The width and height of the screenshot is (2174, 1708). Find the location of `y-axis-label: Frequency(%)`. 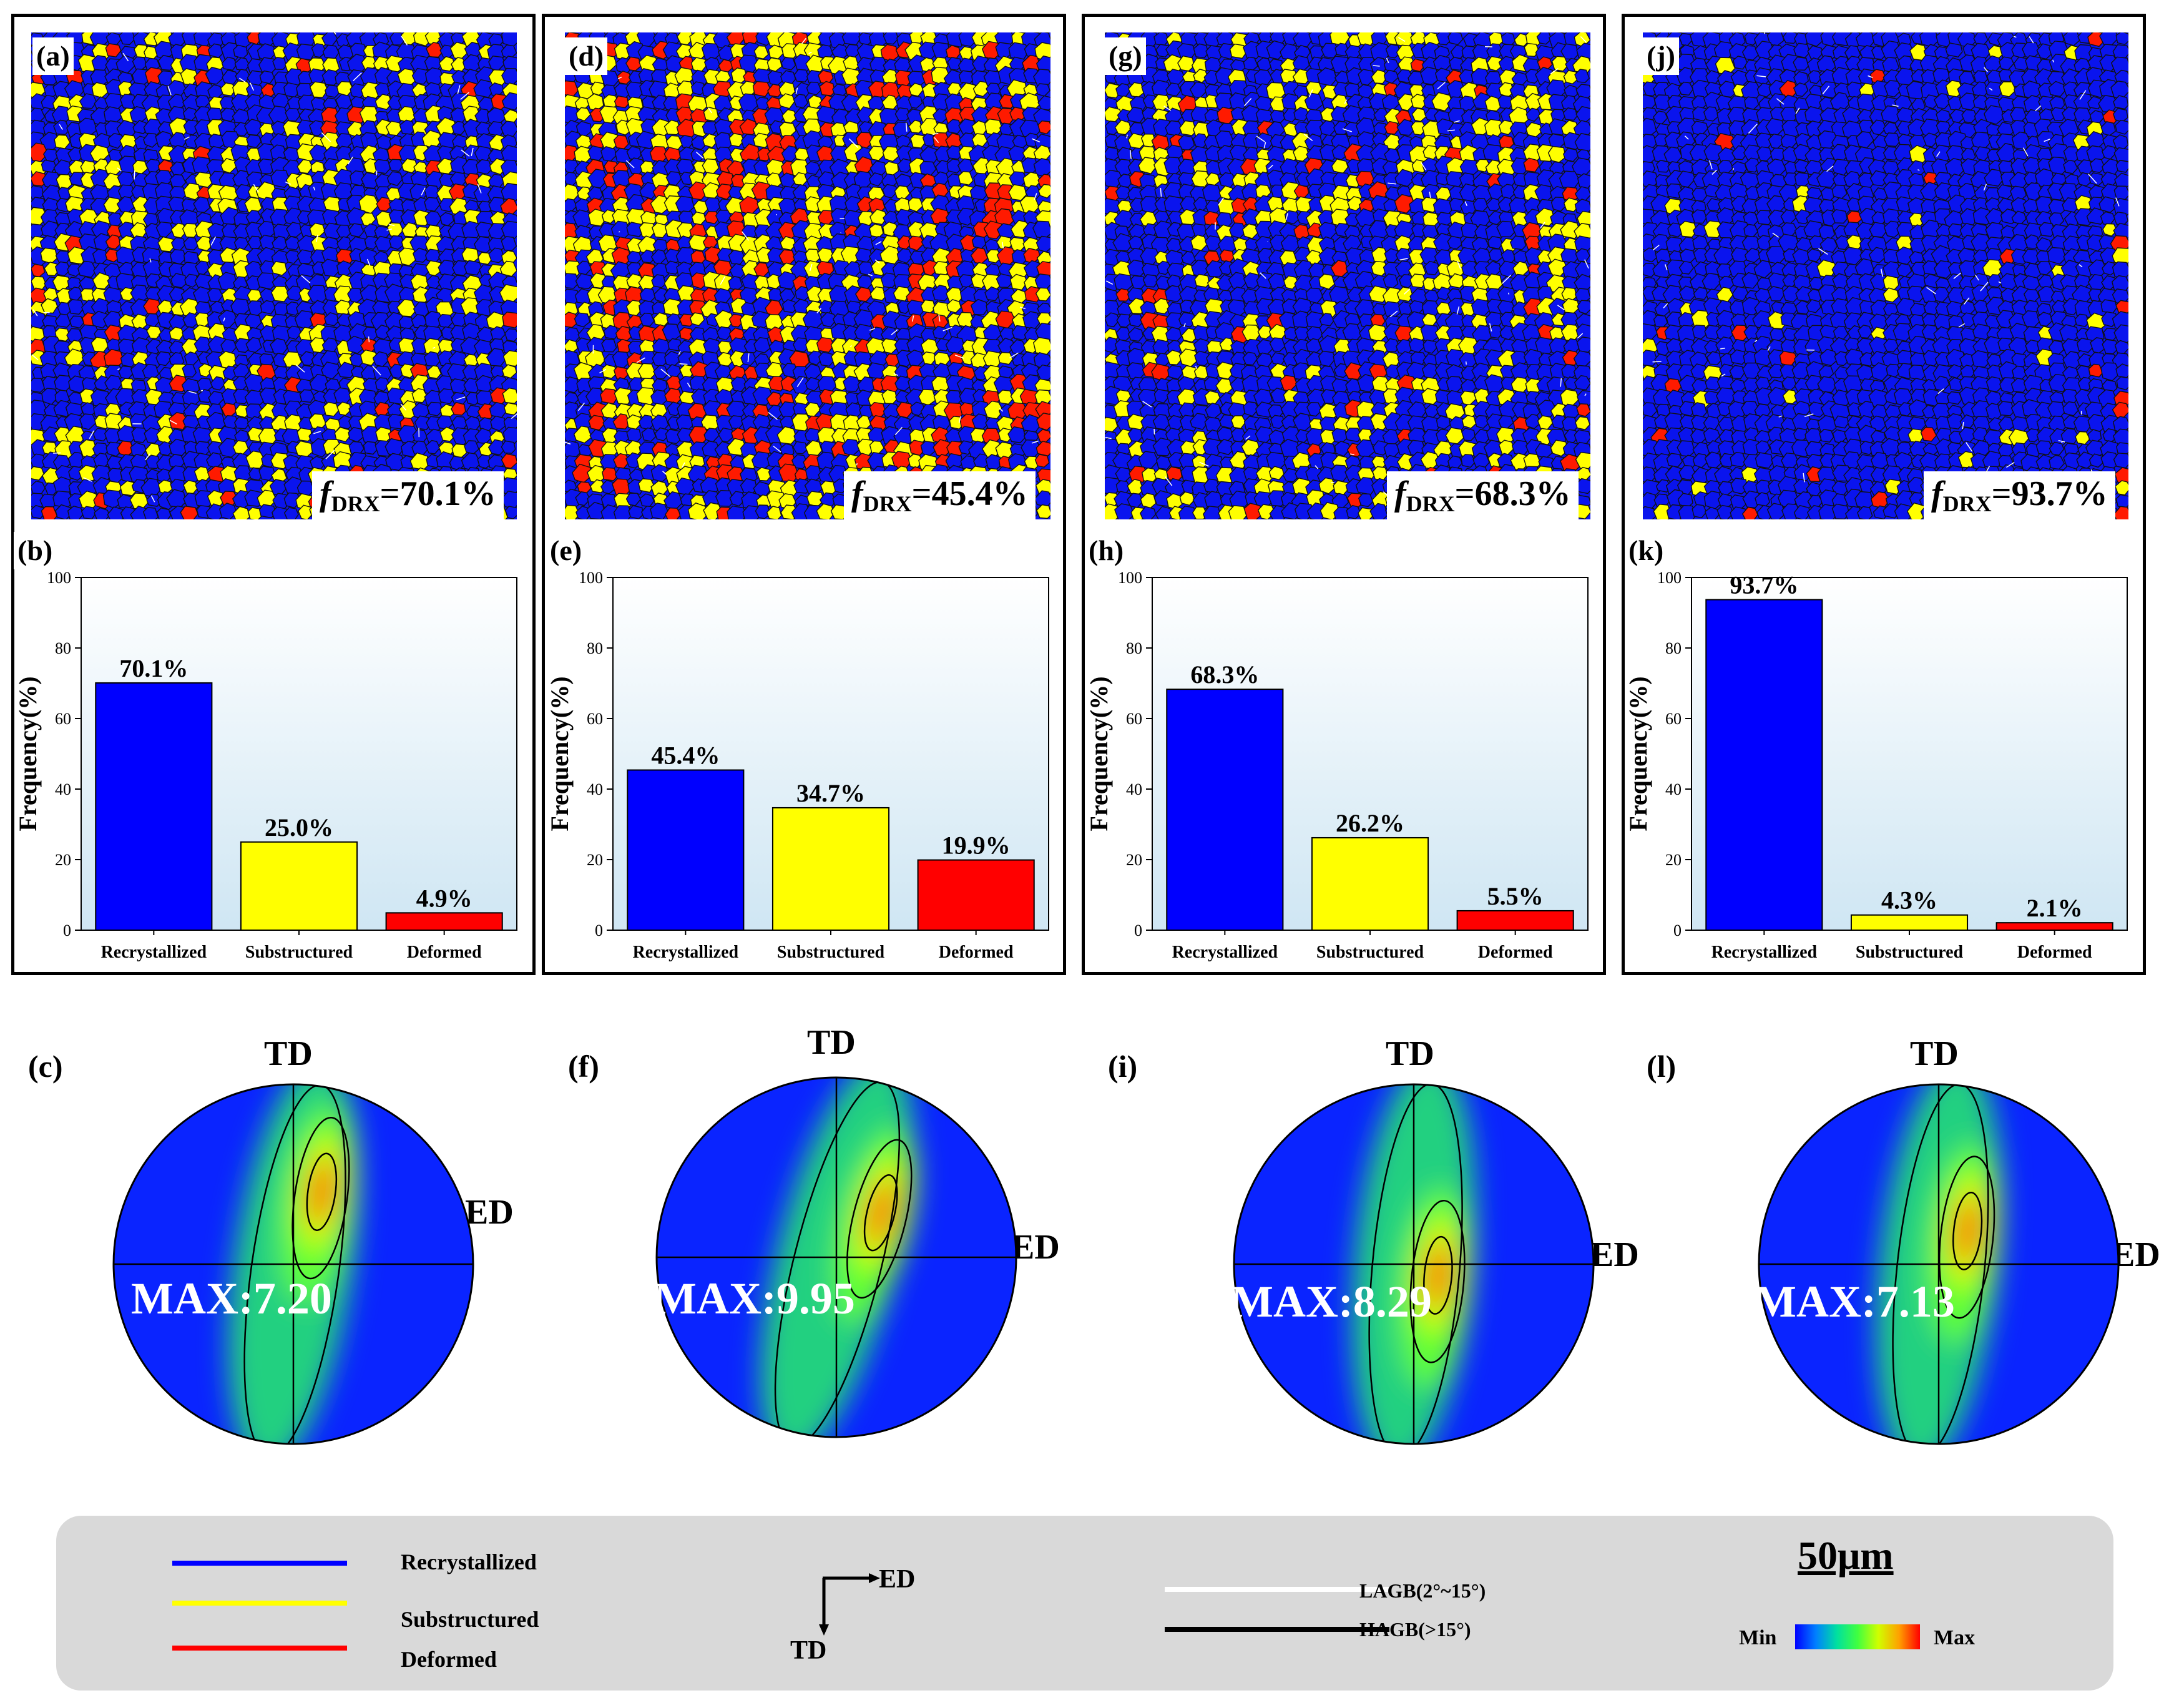

y-axis-label: Frequency(%) is located at coordinates (560, 753).